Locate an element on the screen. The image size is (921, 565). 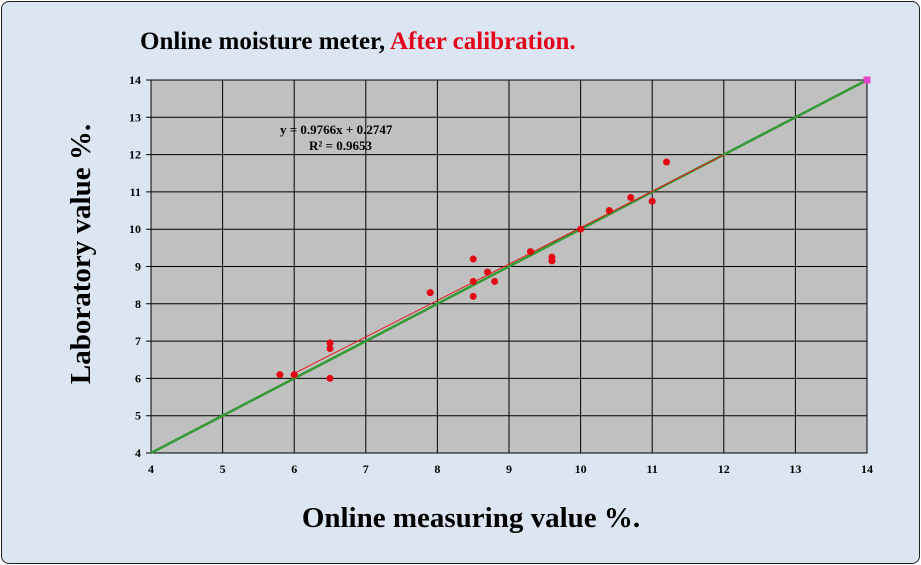
x-tick-label-2: 6 is located at coordinates (294, 469).